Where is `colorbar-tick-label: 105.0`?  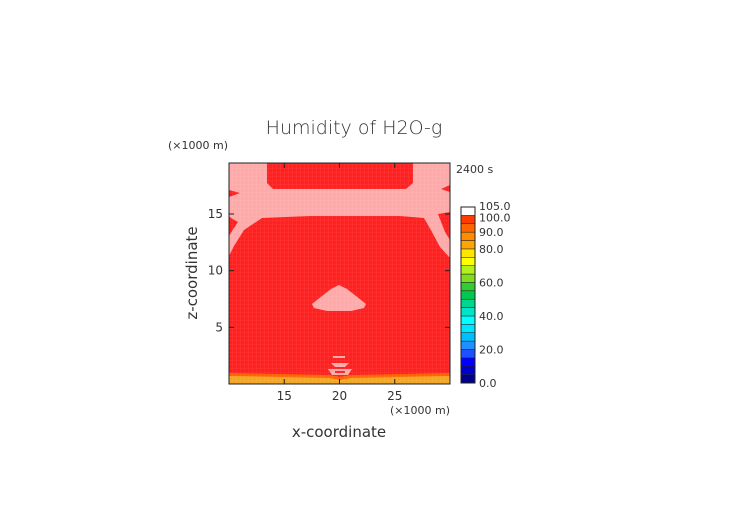
colorbar-tick-label: 105.0 is located at coordinates (495, 206).